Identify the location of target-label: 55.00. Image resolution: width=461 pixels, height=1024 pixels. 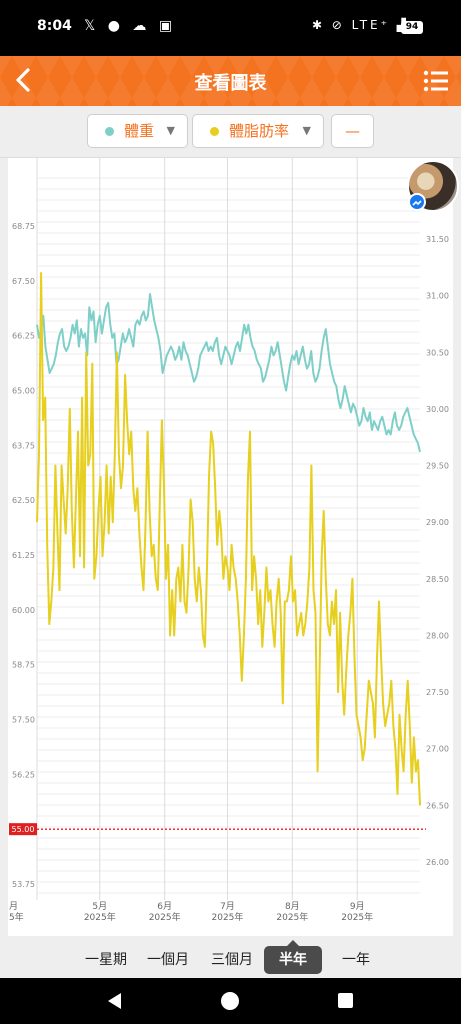
(23, 829).